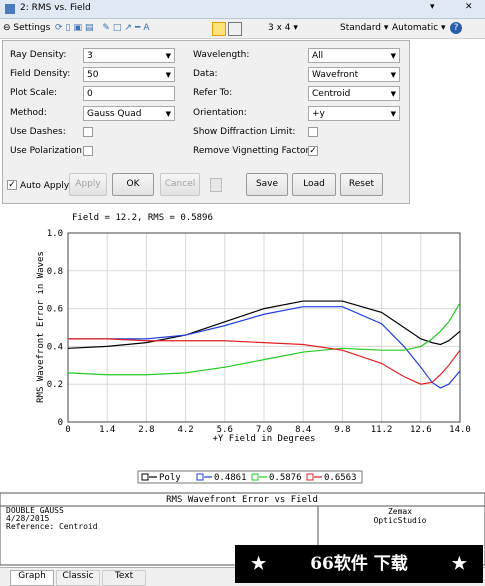 This screenshot has height=586, width=485. I want to click on automatic-select: Automatic ▾, so click(419, 28).